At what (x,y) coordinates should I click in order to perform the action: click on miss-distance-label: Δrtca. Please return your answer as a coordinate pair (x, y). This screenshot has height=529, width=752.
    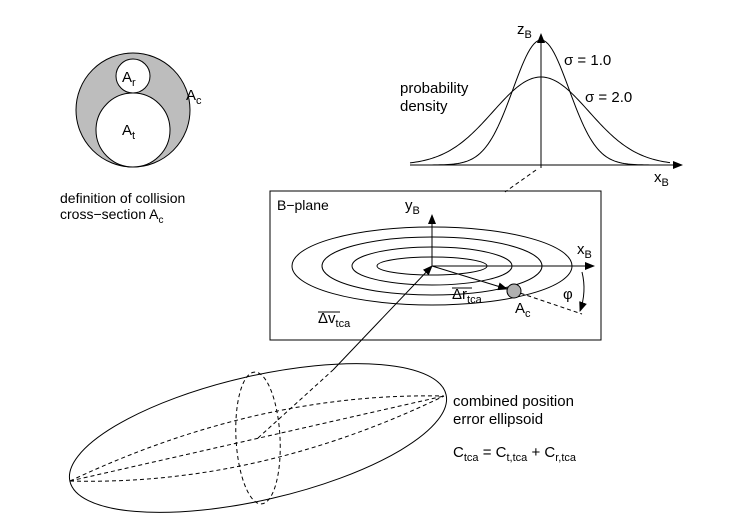
    Looking at the image, I should click on (467, 296).